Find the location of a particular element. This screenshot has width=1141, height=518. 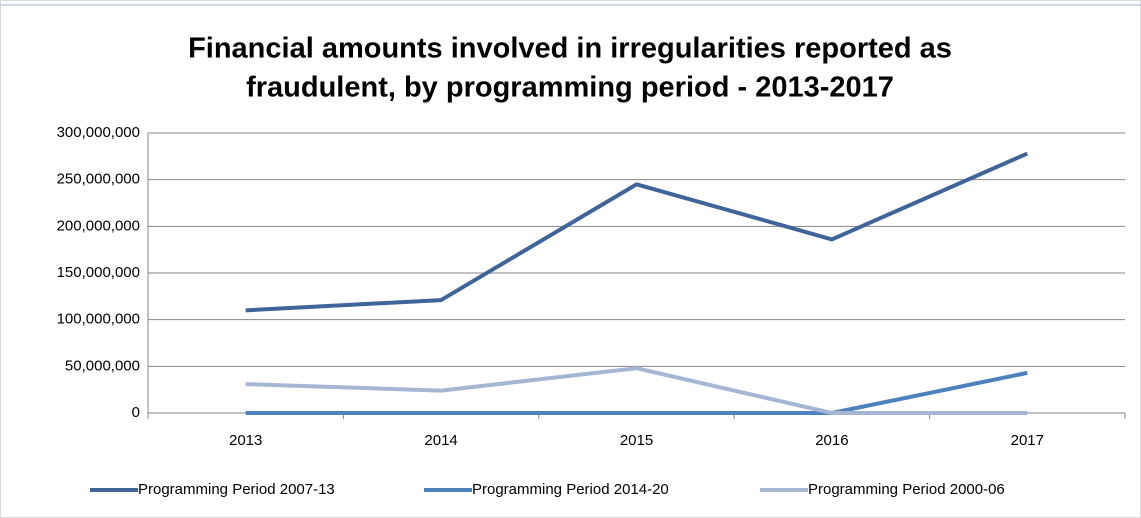

y-tick-label: 100,000,000 is located at coordinates (98, 319).